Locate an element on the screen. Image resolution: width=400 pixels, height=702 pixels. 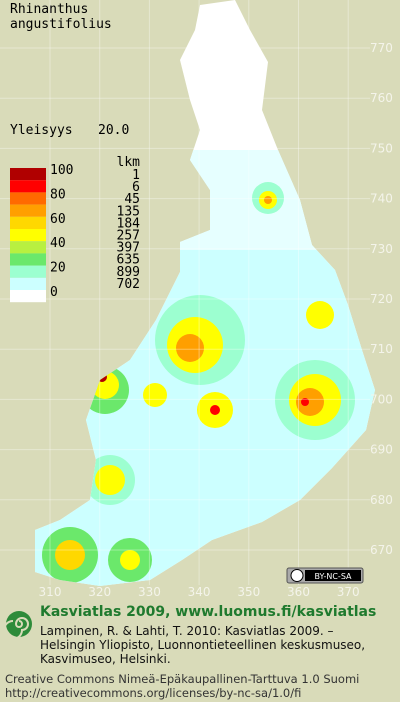
y-grid-label: 770 is located at coordinates (381, 48).